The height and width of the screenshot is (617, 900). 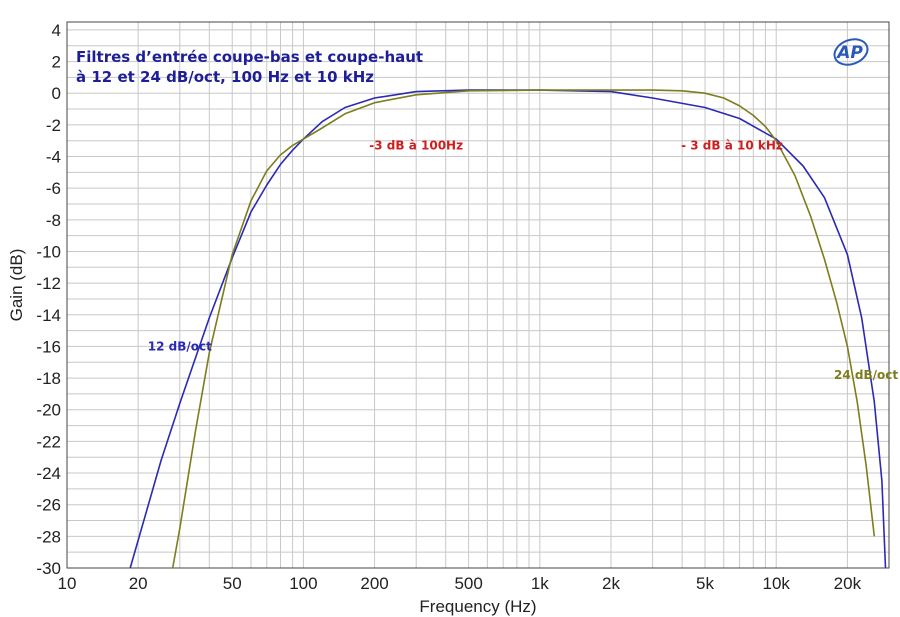 What do you see at coordinates (848, 583) in the screenshot?
I see `x-tick-label: 20k` at bounding box center [848, 583].